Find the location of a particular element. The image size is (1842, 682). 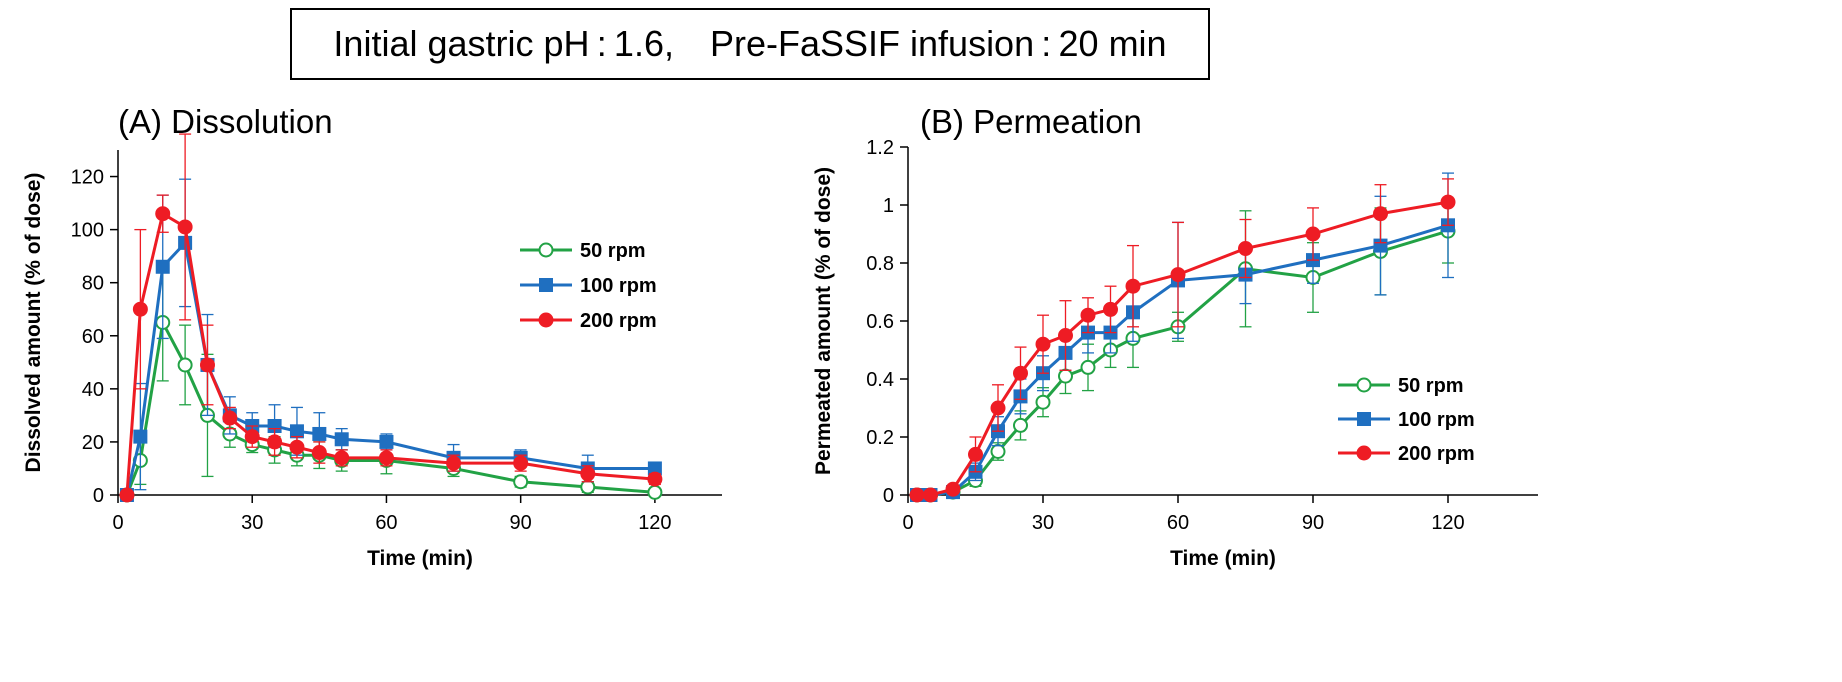

dissolution-y-tick-label: 100 is located at coordinates (87, 231).